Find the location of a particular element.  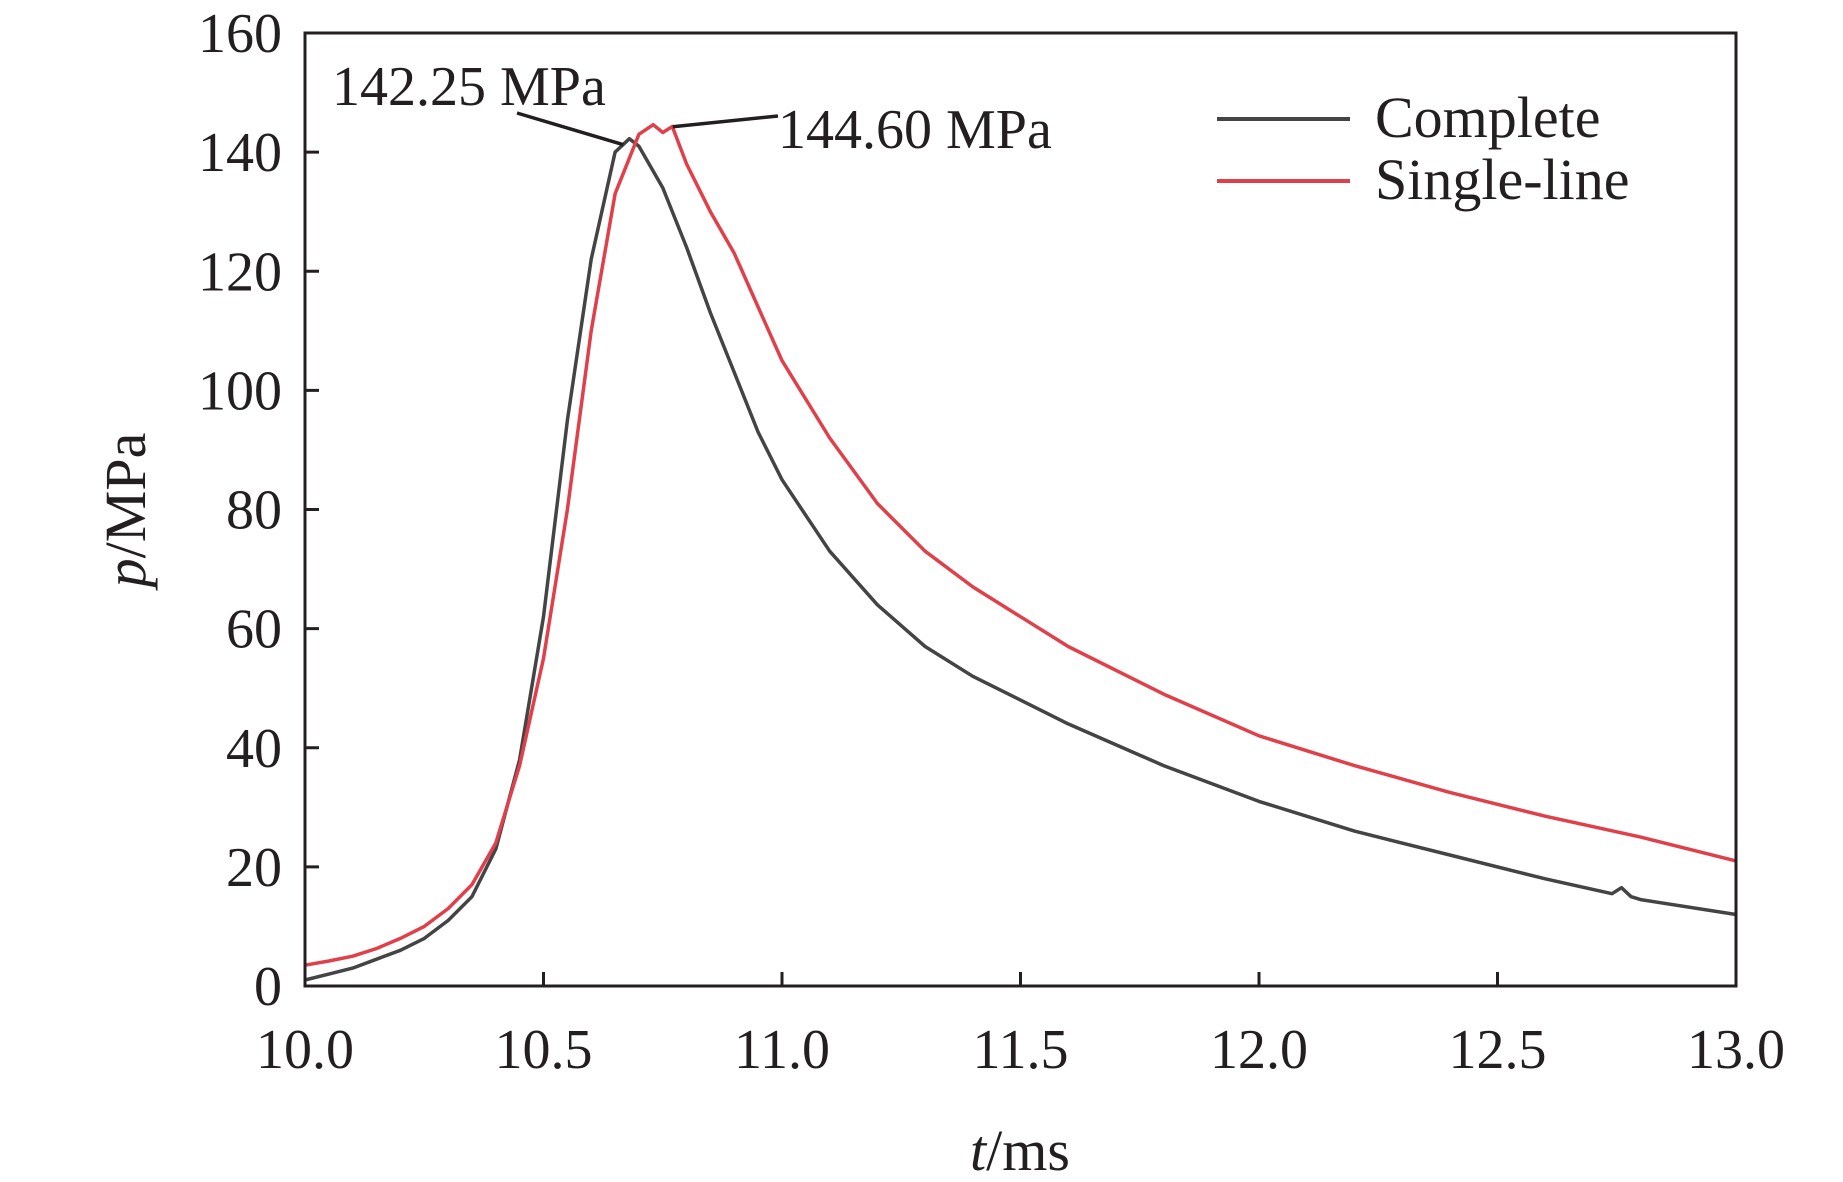

y-tick-label: 140 is located at coordinates (240, 153).